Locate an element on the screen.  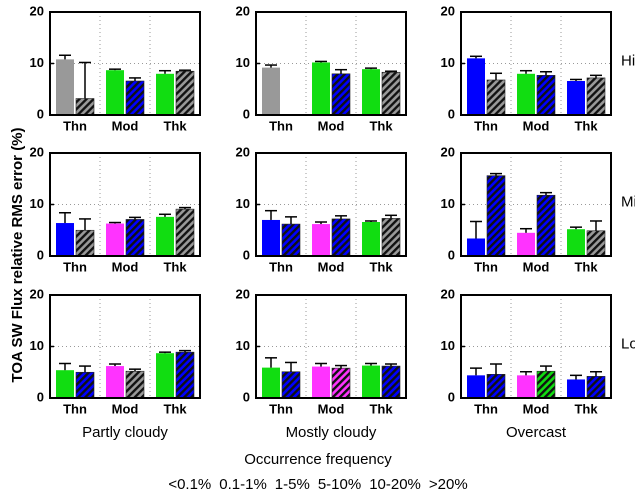
column-label: Partly cloudy is located at coordinates (125, 432).